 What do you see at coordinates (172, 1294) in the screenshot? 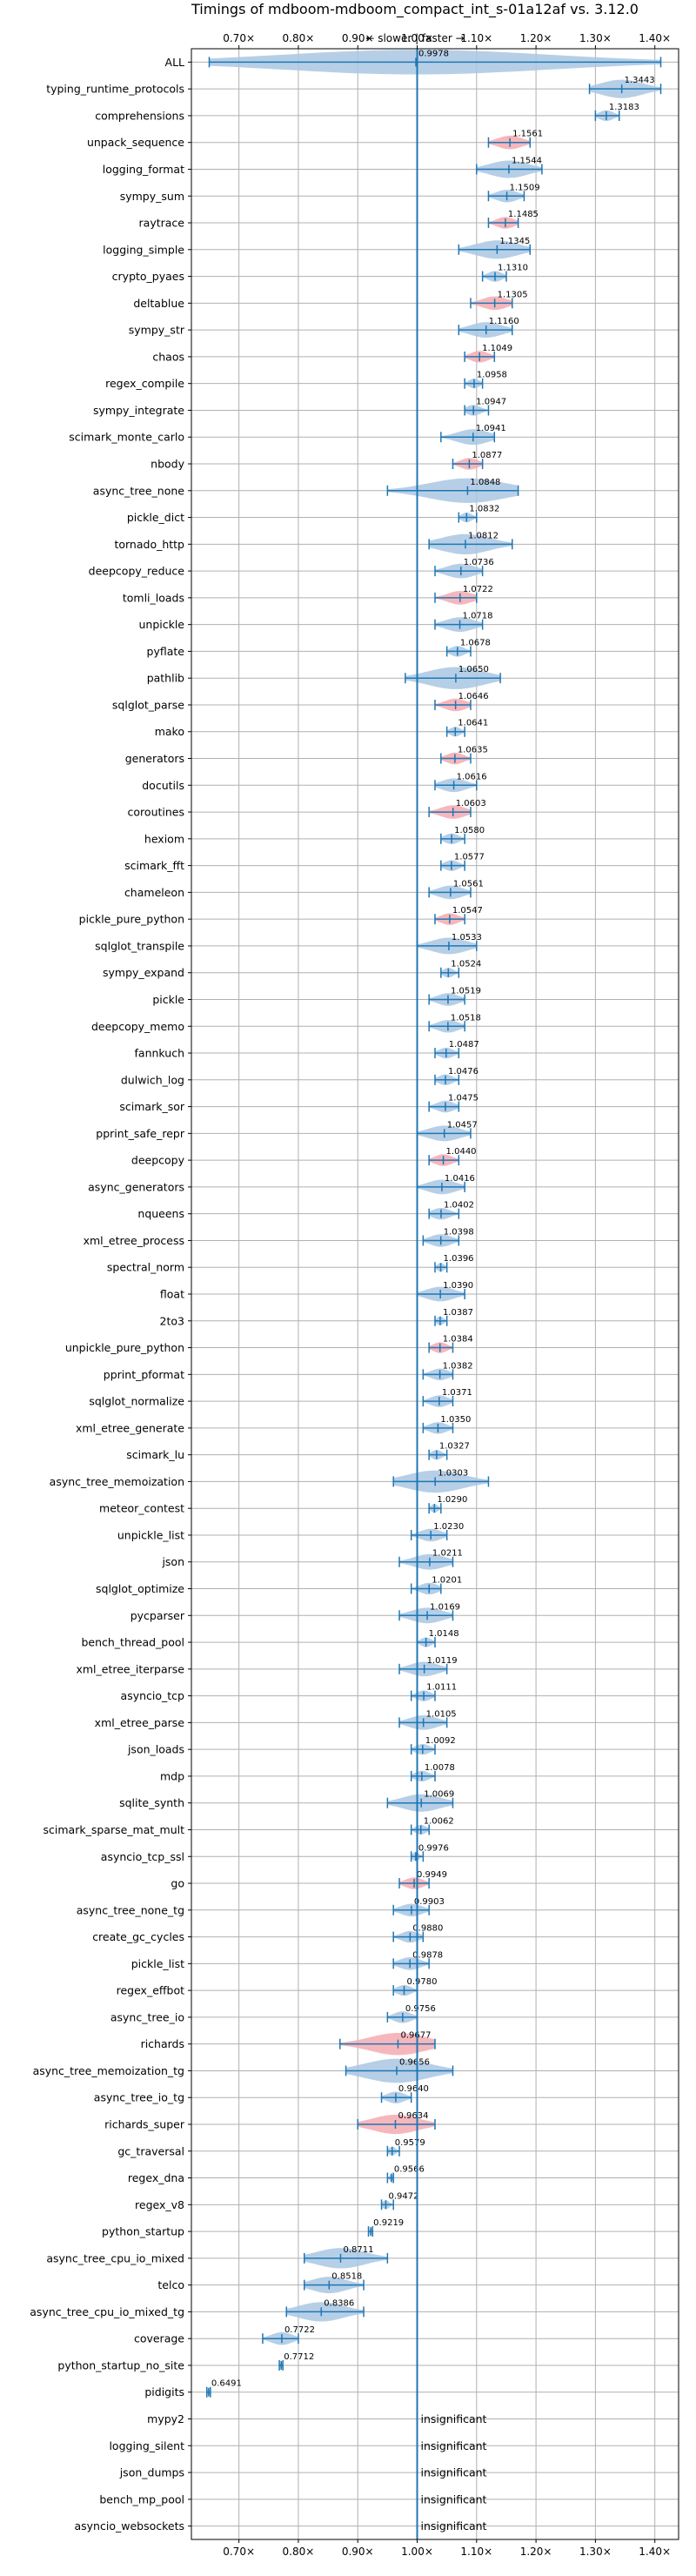
I see `category-label: float` at bounding box center [172, 1294].